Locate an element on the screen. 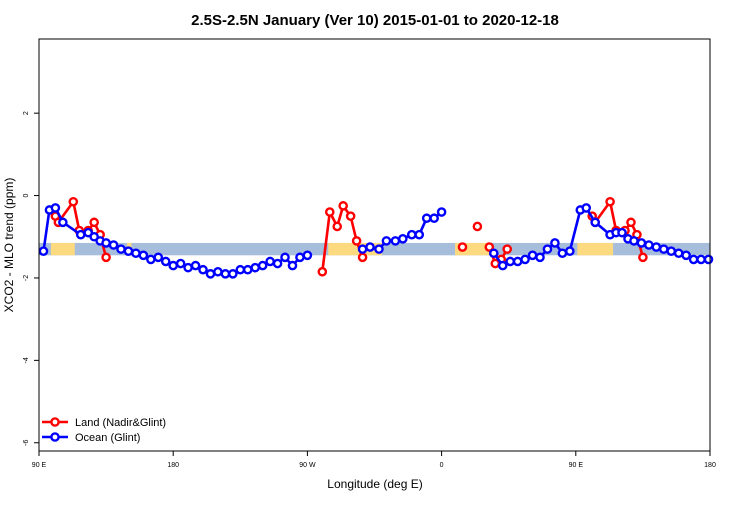 Image resolution: width=750 pixels, height=505 pixels. legend: Land (Nadir&Glint) Ocean (Glint) is located at coordinates (104, 430).